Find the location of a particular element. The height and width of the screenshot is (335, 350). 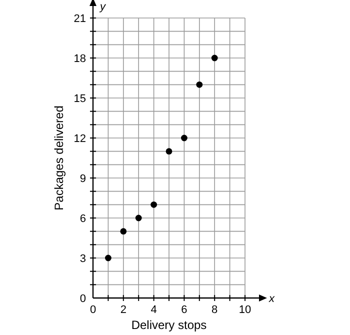

y-tick-label: 12 is located at coordinates (80, 139).